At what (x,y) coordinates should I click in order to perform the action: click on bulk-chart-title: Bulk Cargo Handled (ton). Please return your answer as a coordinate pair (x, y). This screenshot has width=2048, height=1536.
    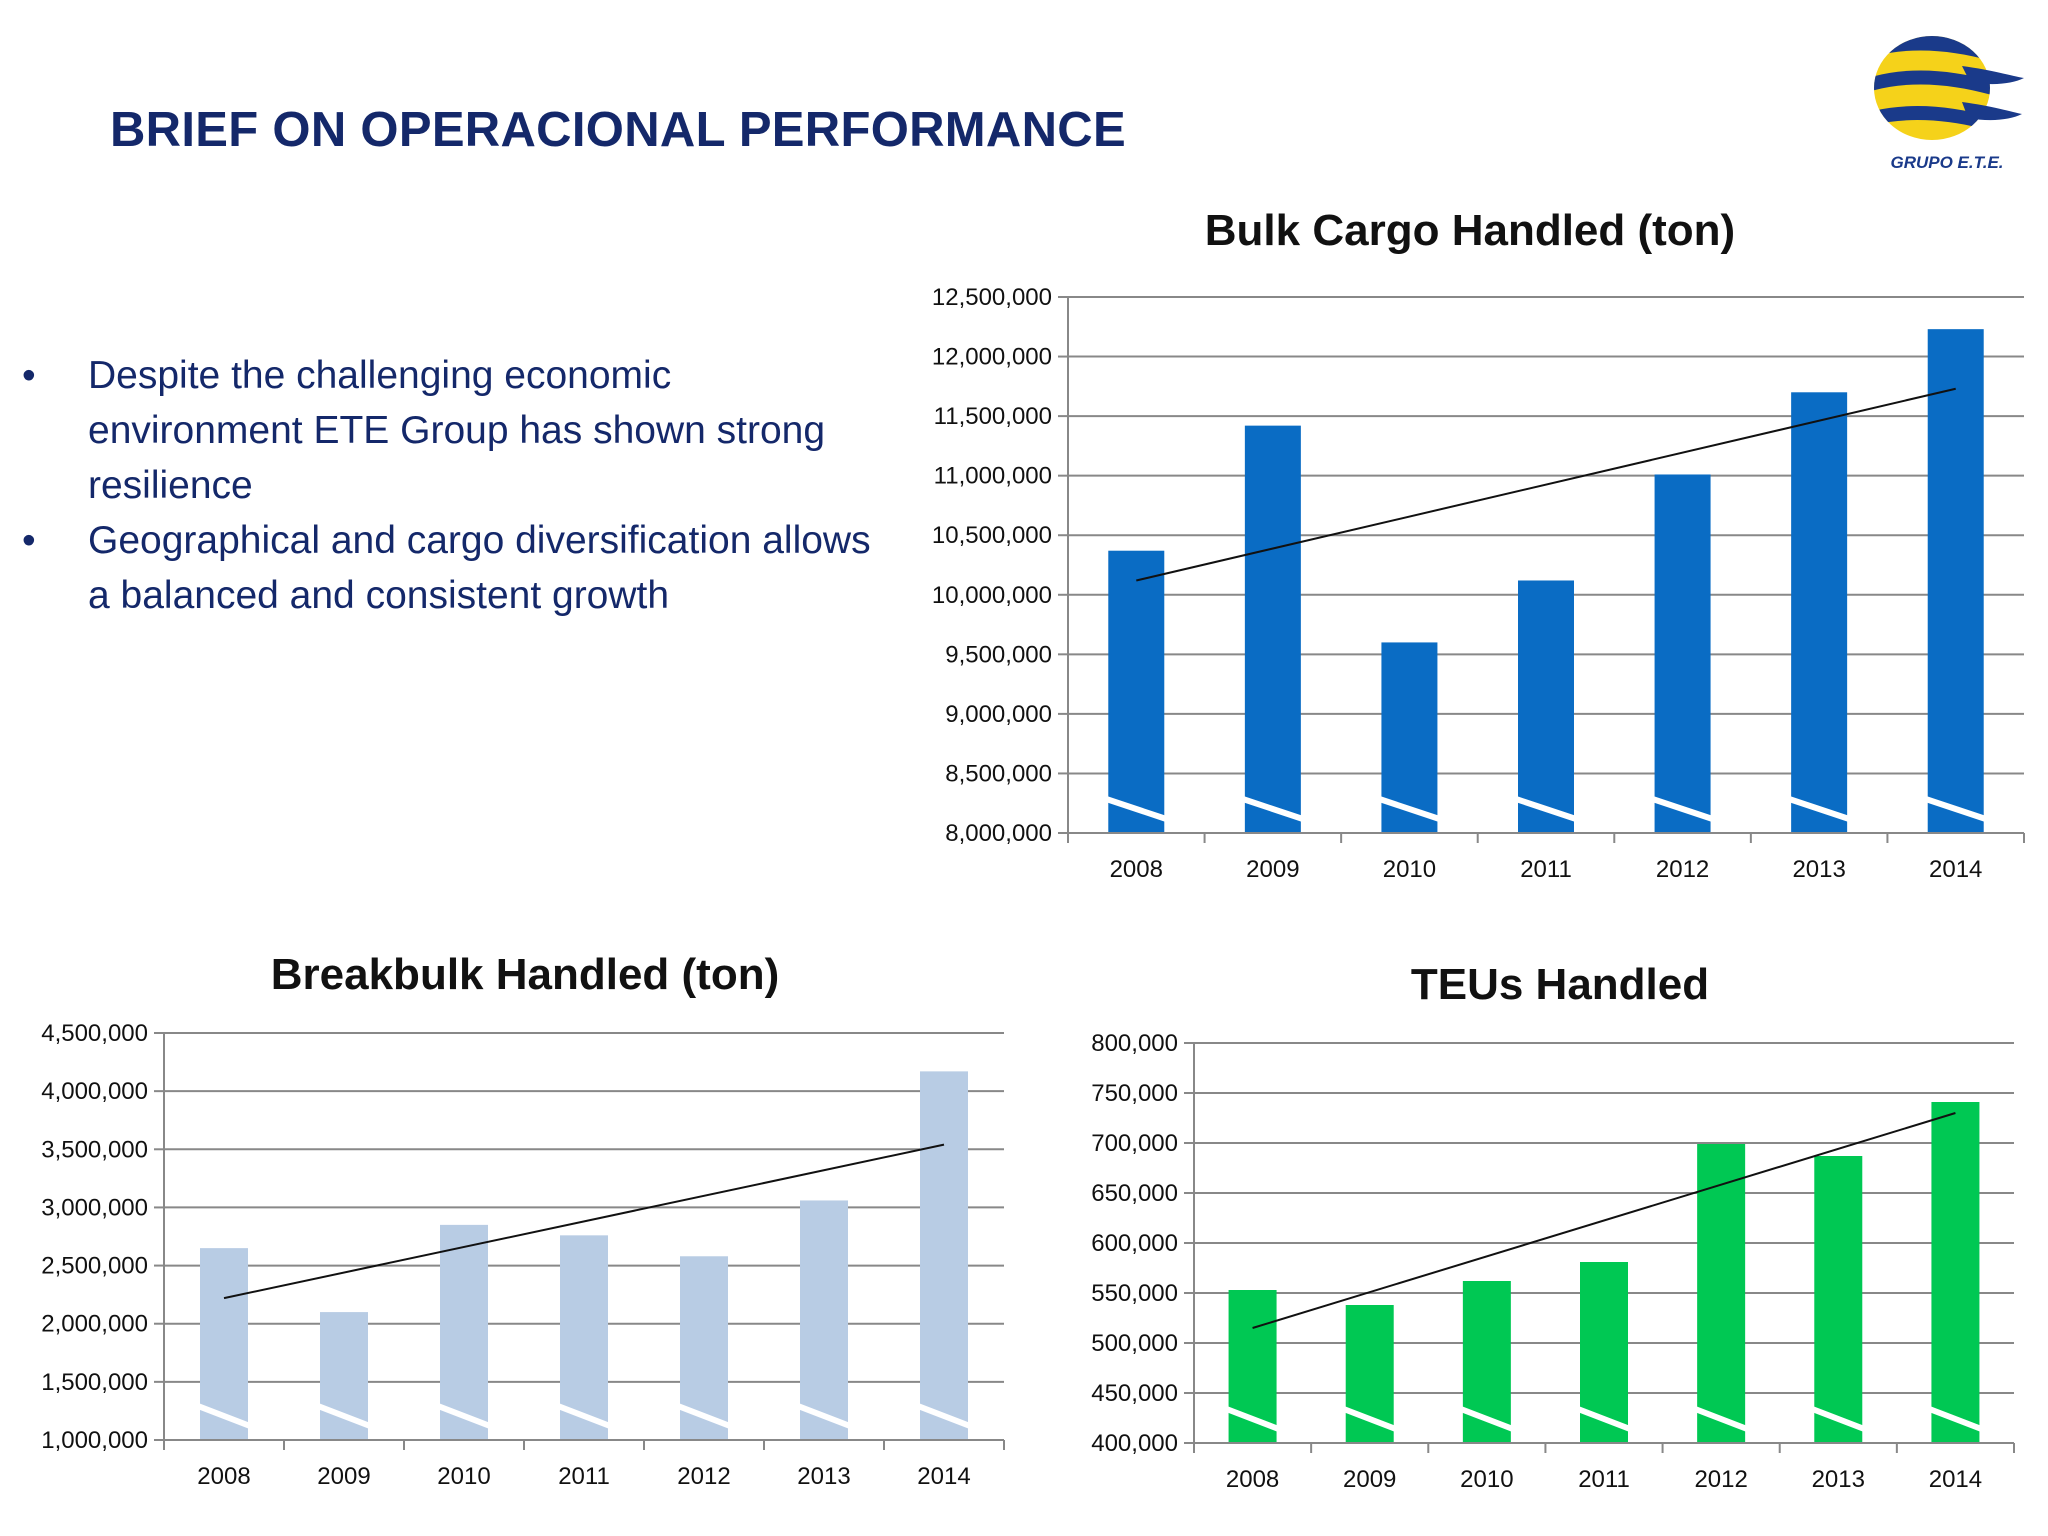
    Looking at the image, I should click on (1470, 230).